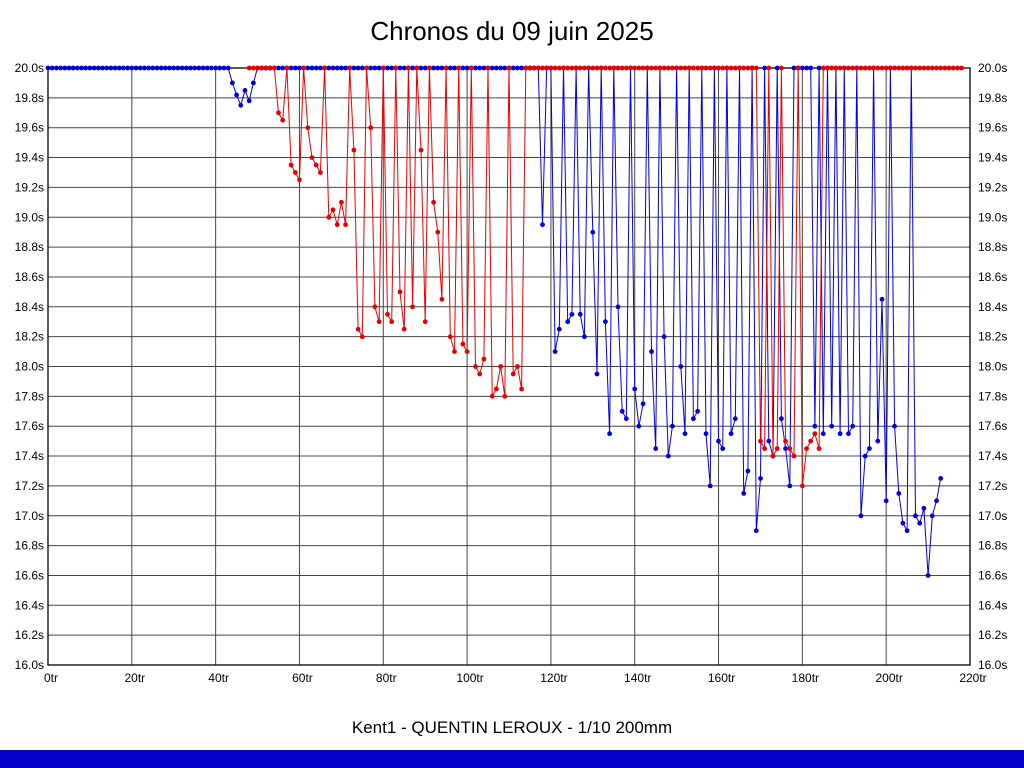 This screenshot has width=1024, height=768. Describe the element at coordinates (512, 727) in the screenshot. I see `chart-caption: Kent1 - QUENTIN LEROUX - 1/10 200mm` at that location.